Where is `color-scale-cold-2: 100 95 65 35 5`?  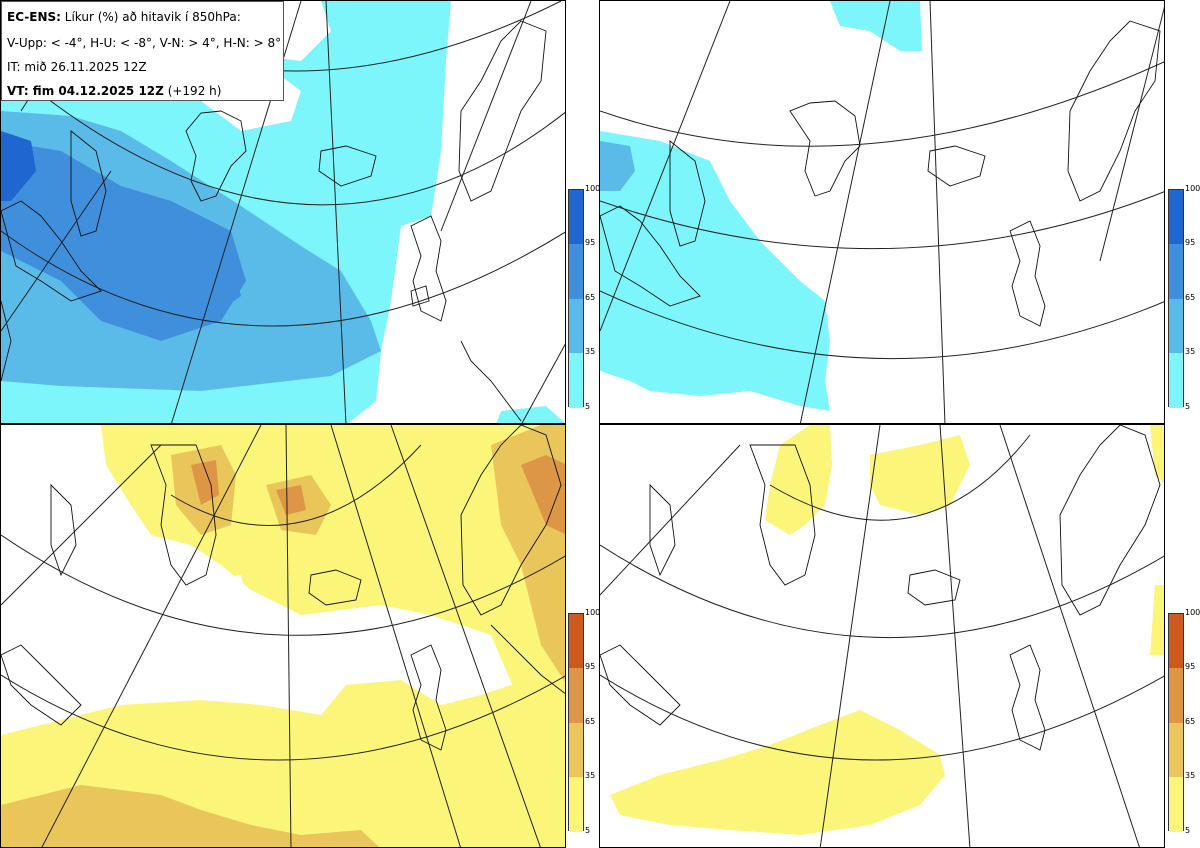 color-scale-cold-2: 100 95 65 35 5 is located at coordinates (1184, 298).